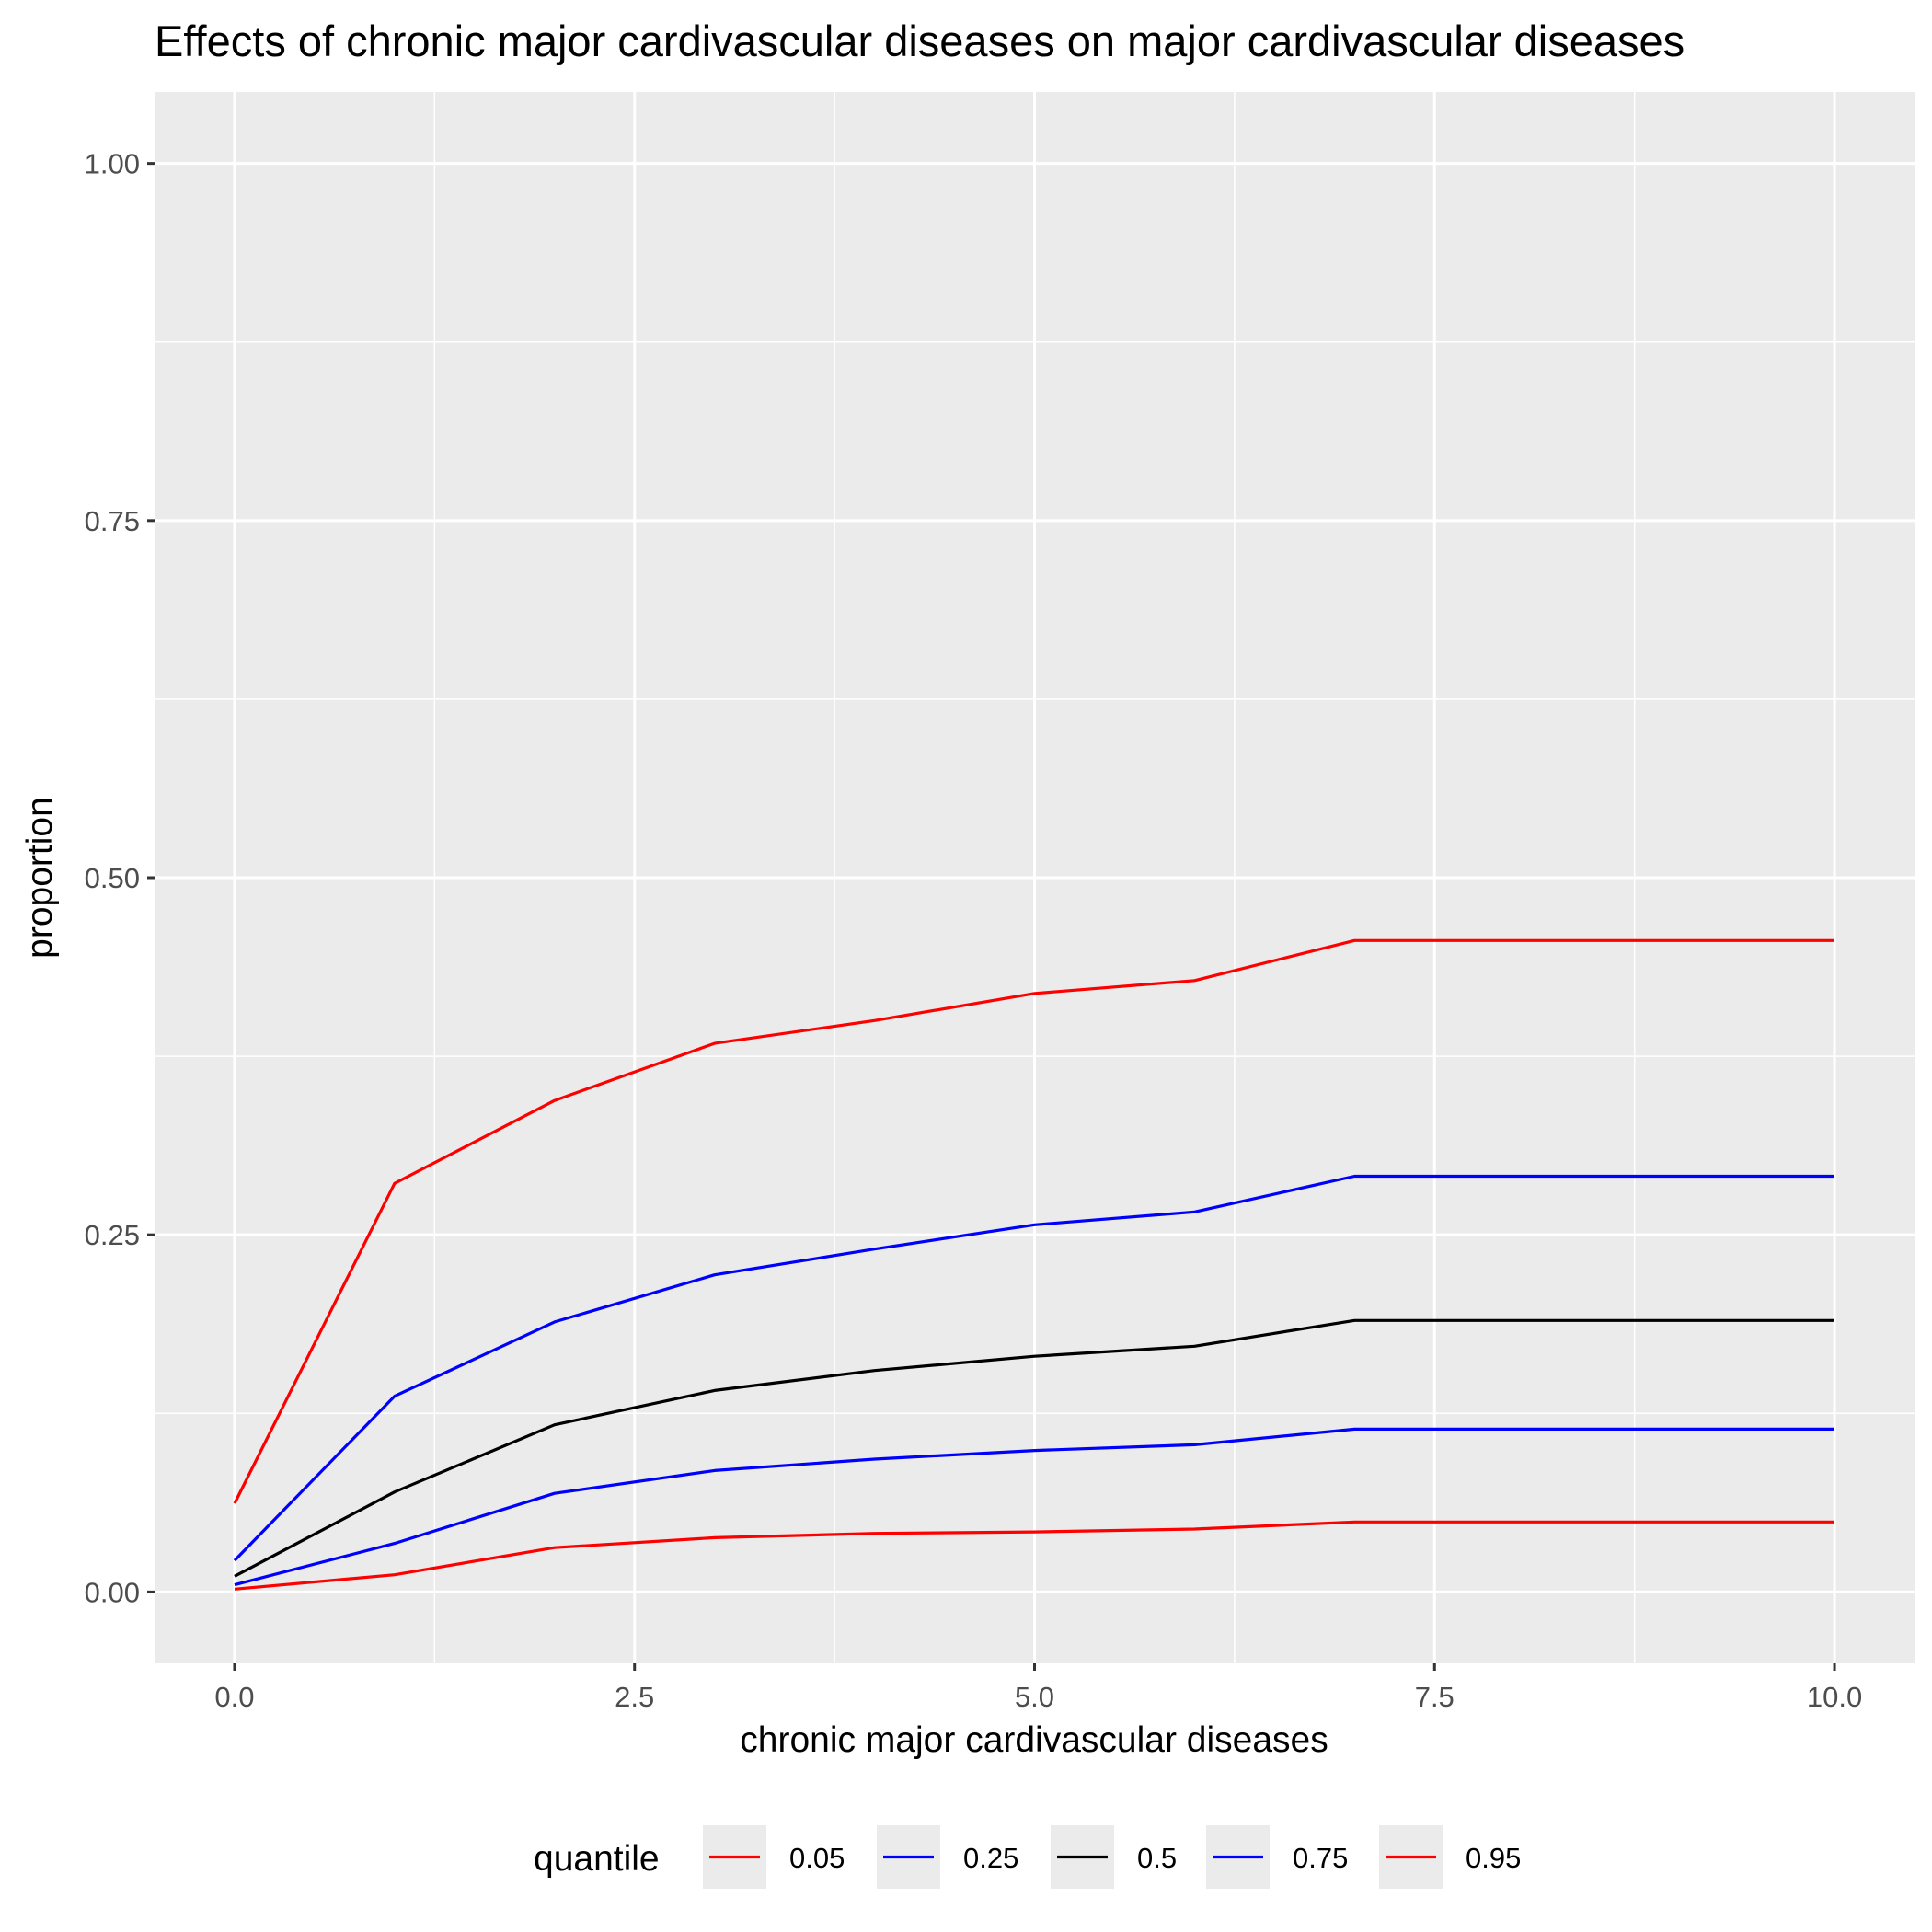 The width and height of the screenshot is (1932, 1932). I want to click on x-tick-label: 0.0, so click(234, 1697).